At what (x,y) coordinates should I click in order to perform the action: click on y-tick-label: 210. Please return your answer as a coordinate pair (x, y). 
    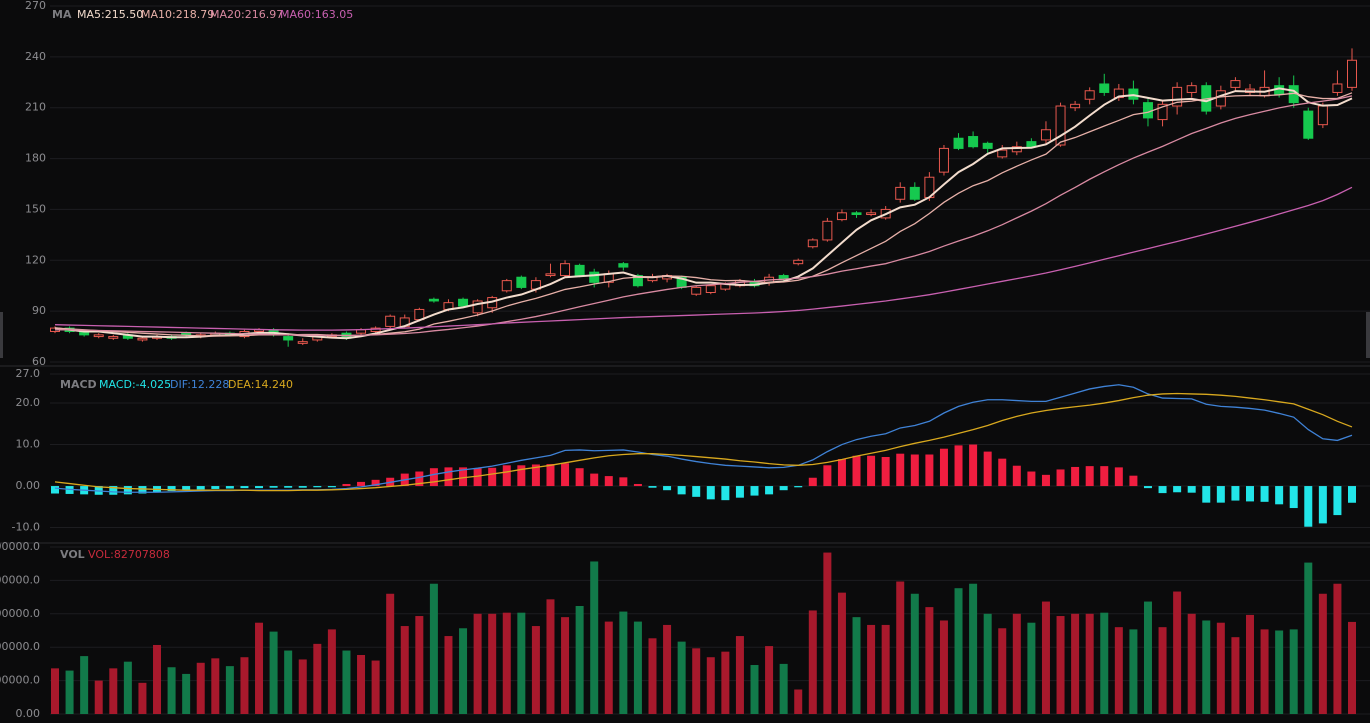
    Looking at the image, I should click on (35, 107).